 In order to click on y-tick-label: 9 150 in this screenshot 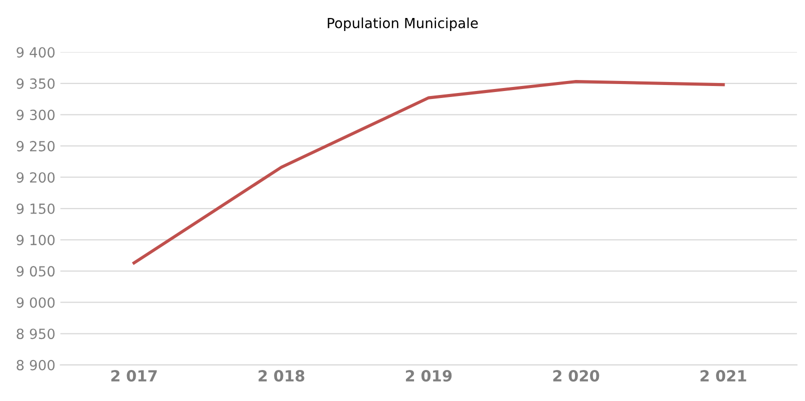, I will do `click(35, 208)`.